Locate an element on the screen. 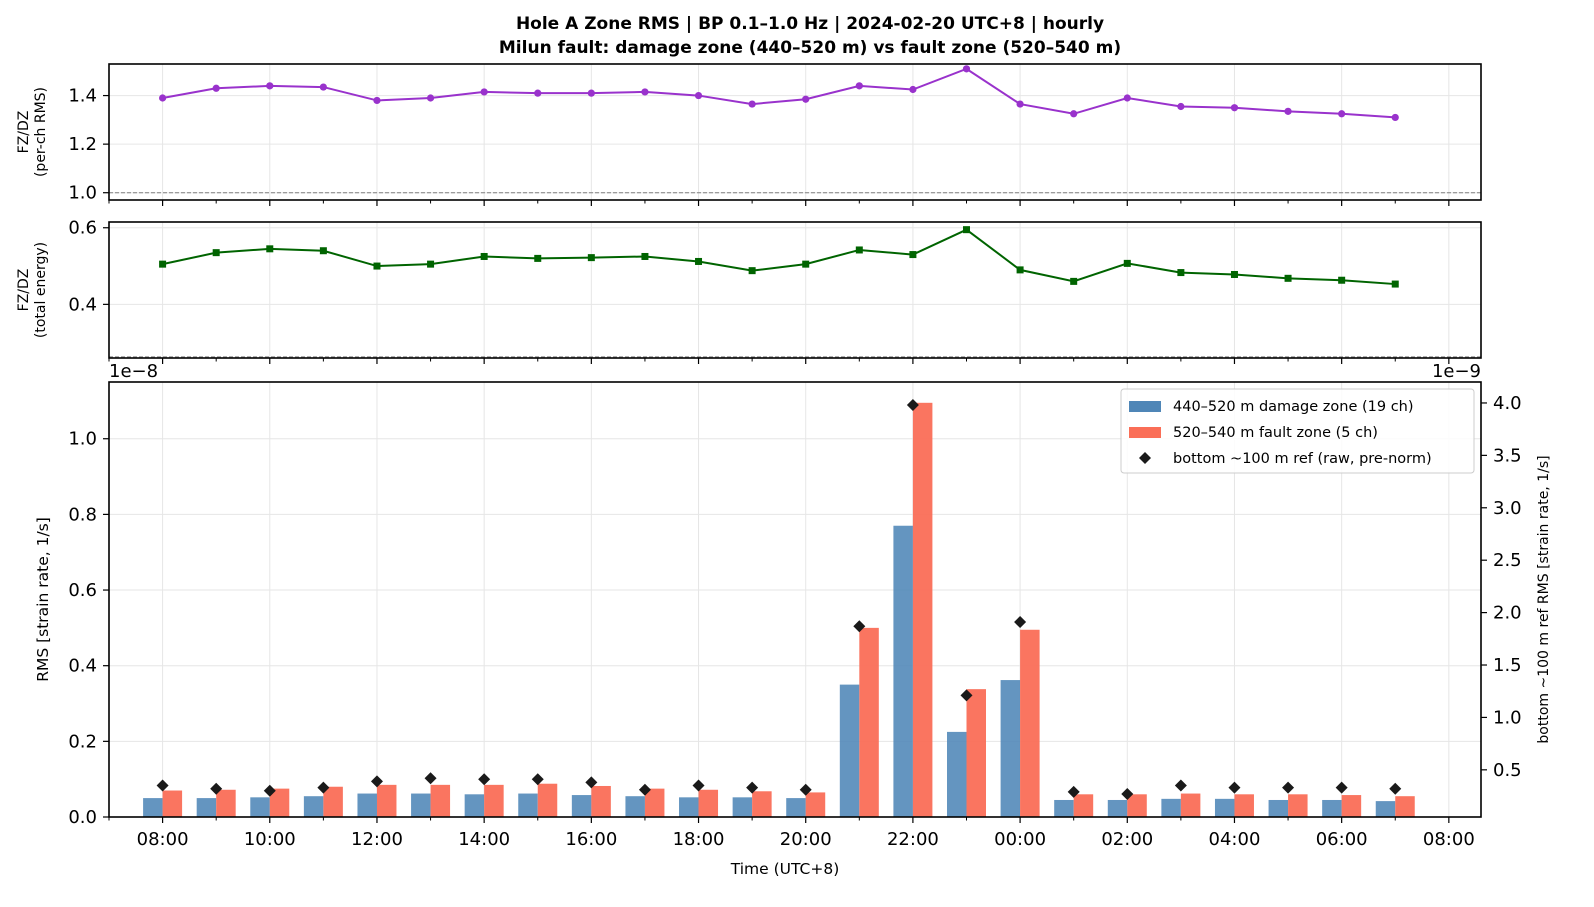 The width and height of the screenshot is (1594, 907). axes-frame is located at coordinates (795, 132).